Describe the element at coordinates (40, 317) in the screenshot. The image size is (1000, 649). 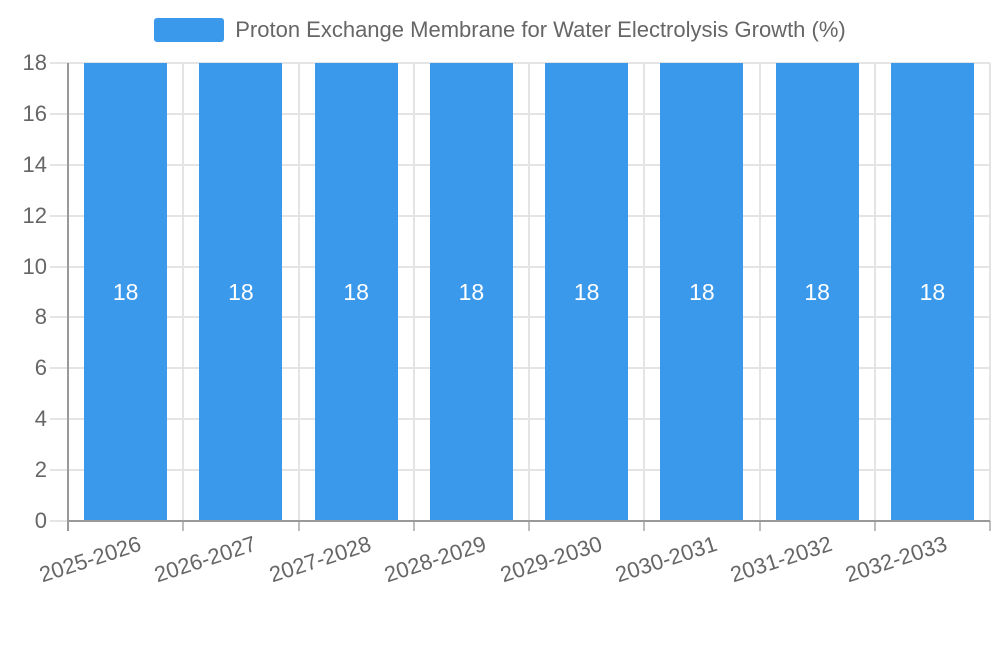
I see `y-tick-label: 8` at that location.